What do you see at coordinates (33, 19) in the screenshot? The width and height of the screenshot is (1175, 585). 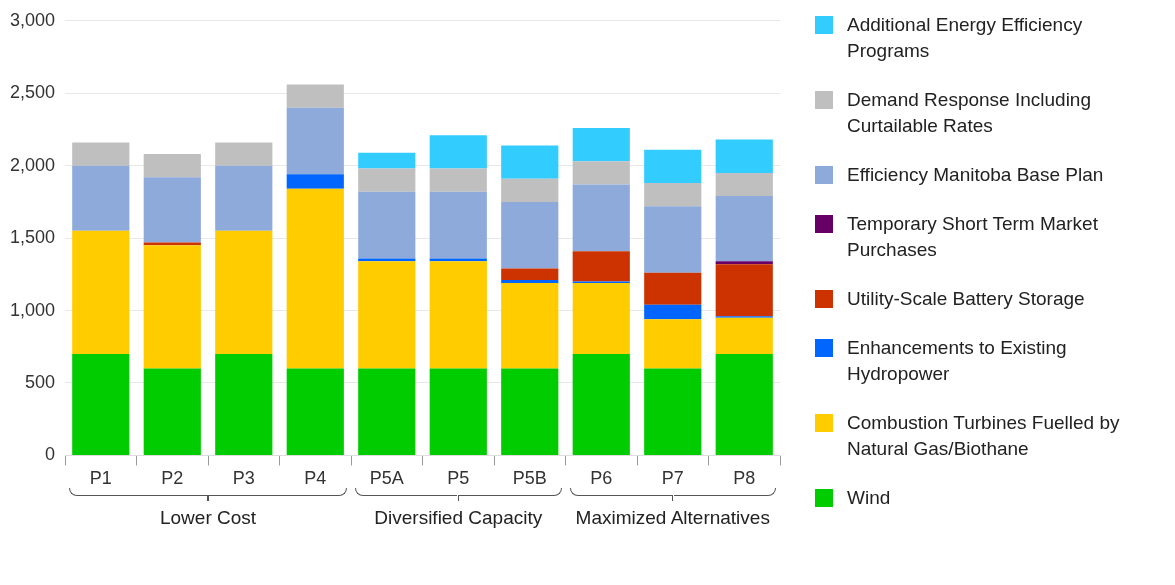 I see `y-tick-label: 3,000` at bounding box center [33, 19].